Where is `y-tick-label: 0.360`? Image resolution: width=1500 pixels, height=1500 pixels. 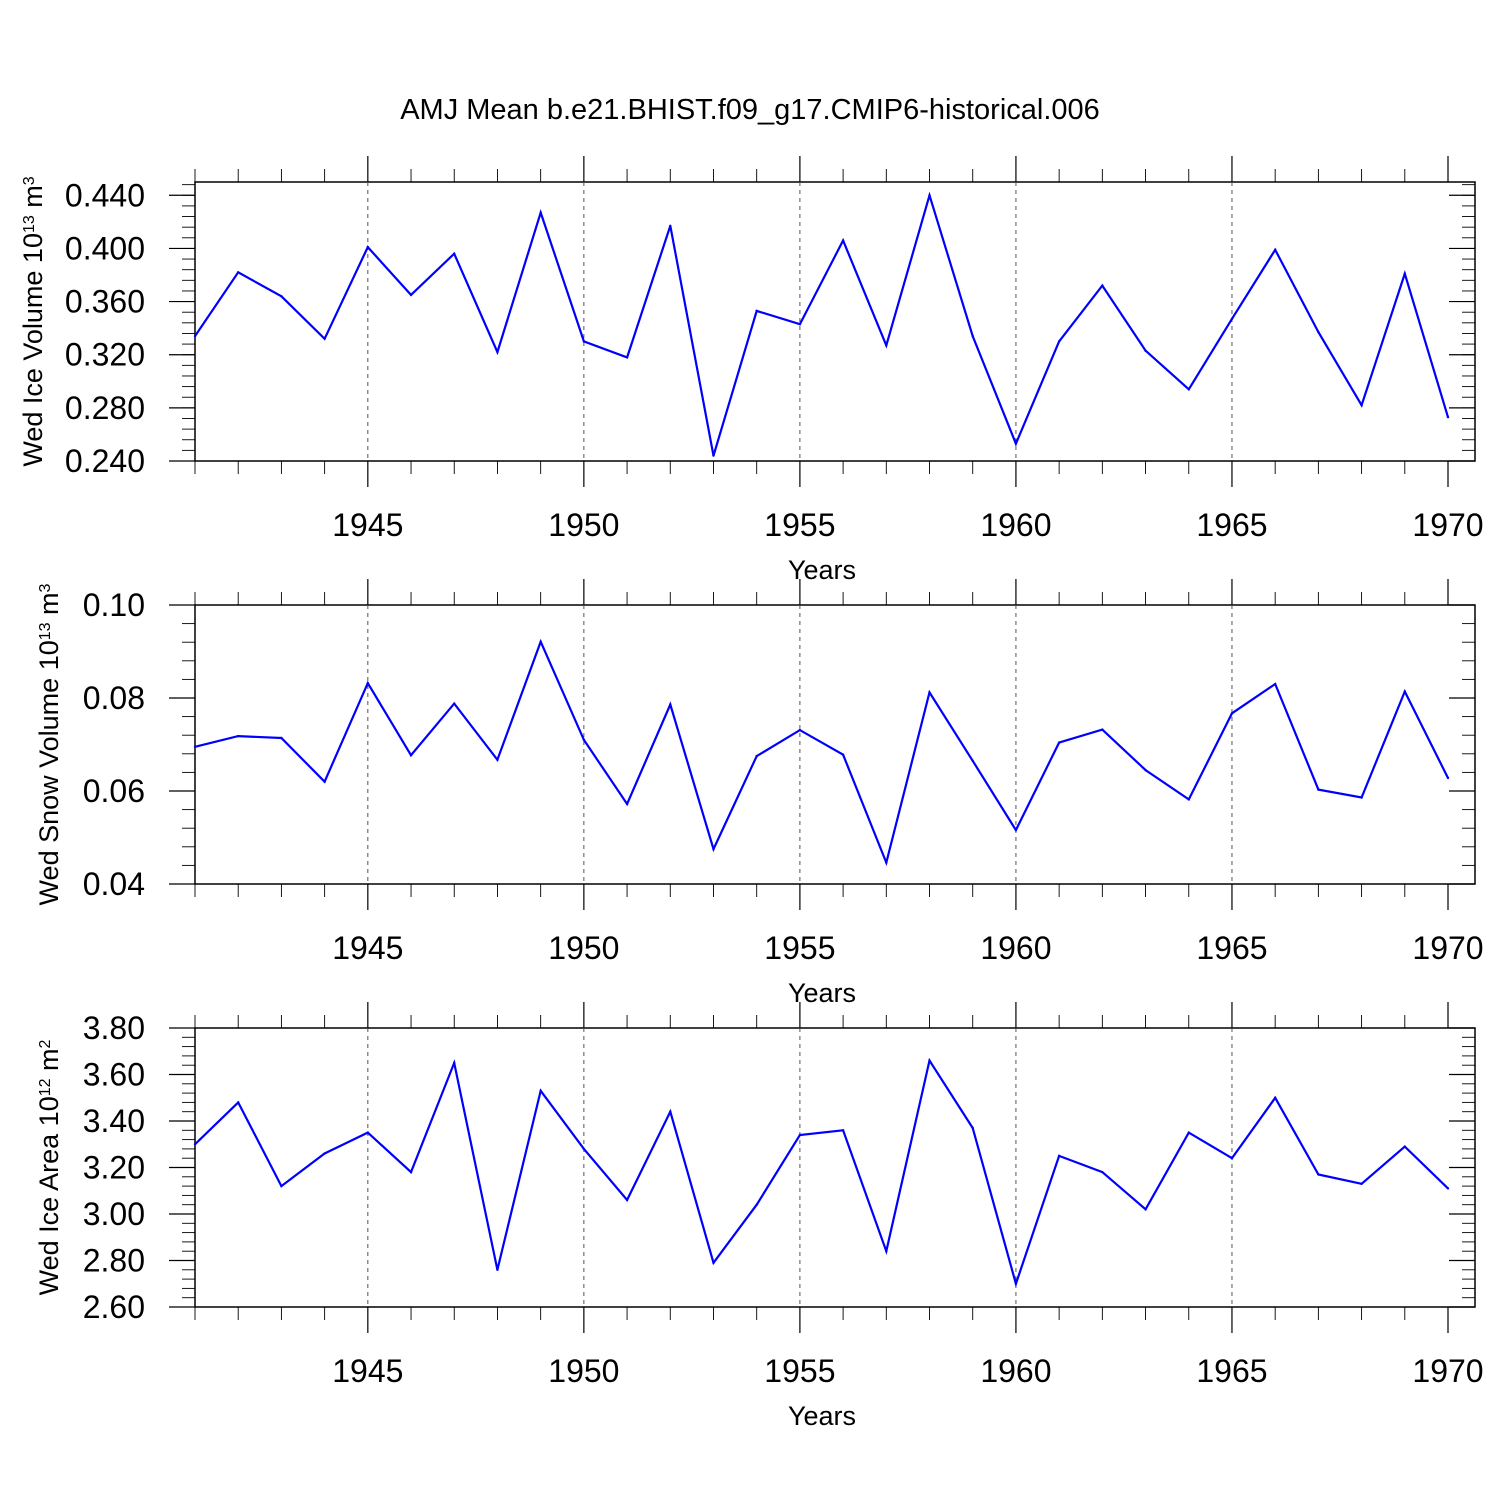
y-tick-label: 0.360 is located at coordinates (105, 302).